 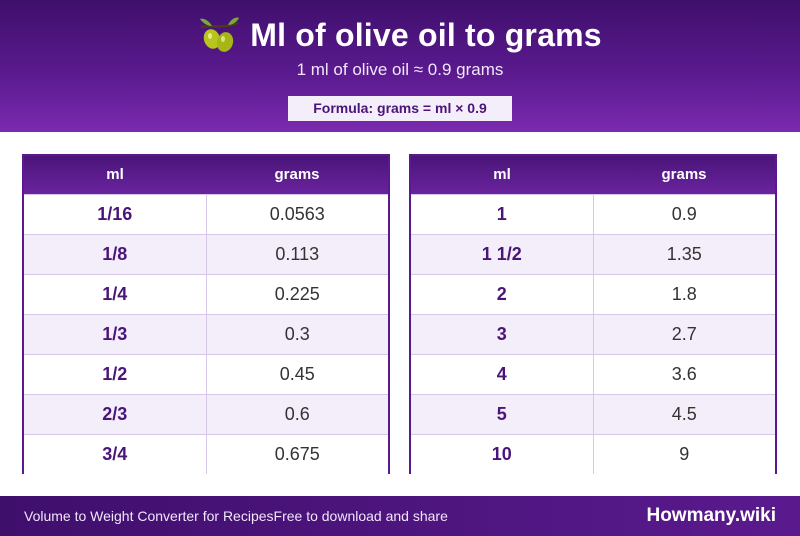 I want to click on grams-cell: 0.0563, so click(x=297, y=213).